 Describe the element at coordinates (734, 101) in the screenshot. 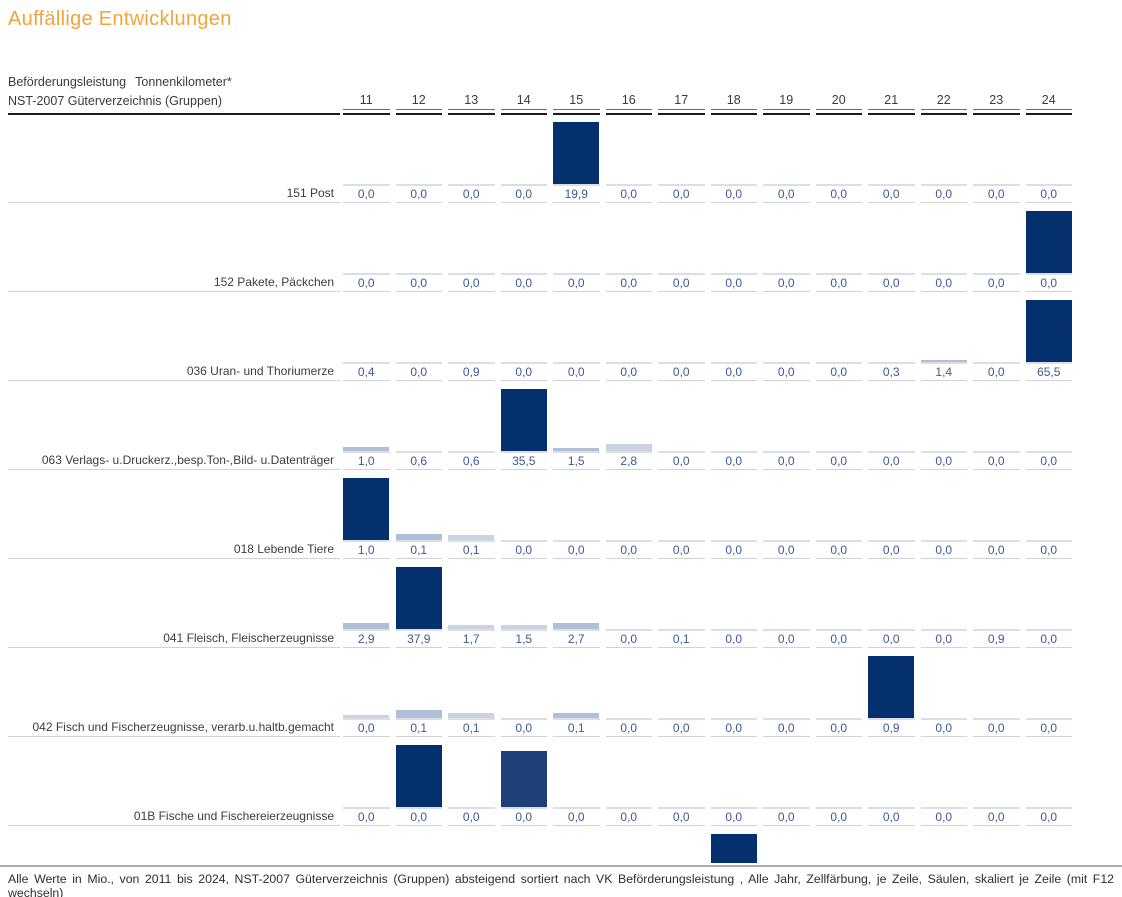

I see `year-column-header: 18` at that location.